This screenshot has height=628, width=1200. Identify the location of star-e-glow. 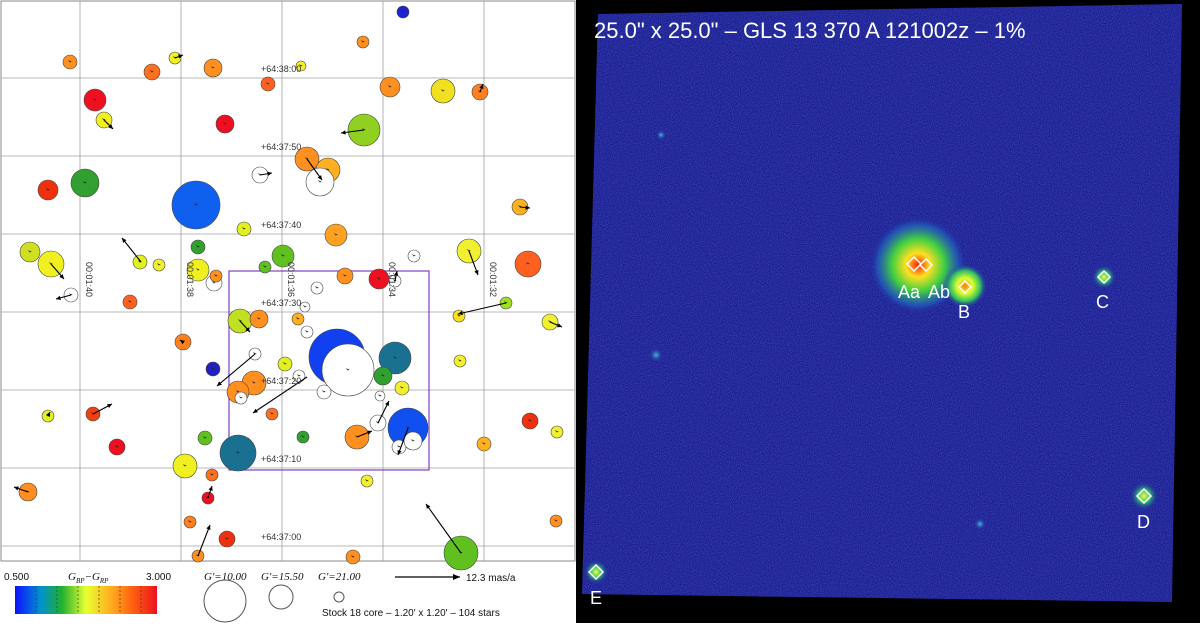
(596, 572).